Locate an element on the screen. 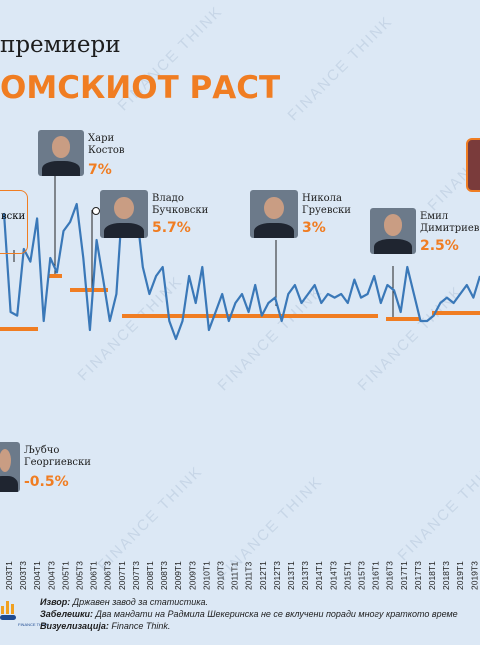 Image resolution: width=480 pixels, height=645 pixels. x-tick-label: 2003Т1 is located at coordinates (9, 575).